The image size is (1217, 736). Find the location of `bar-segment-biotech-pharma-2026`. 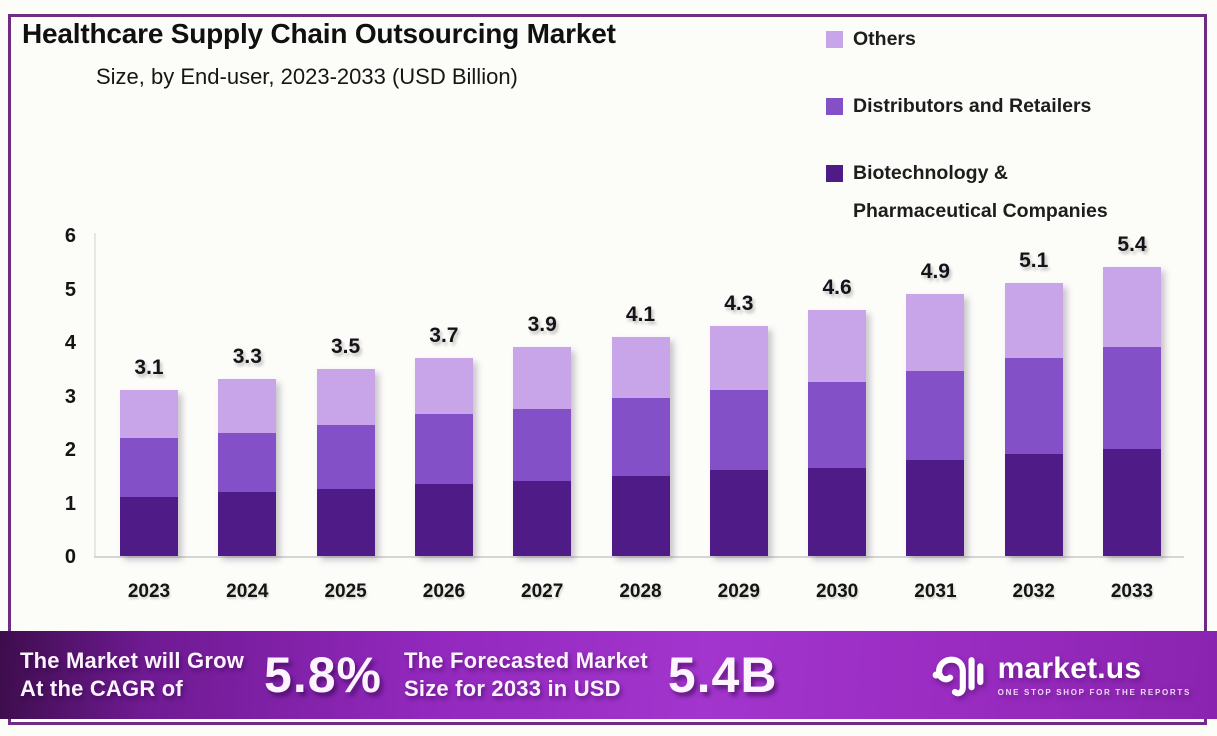

bar-segment-biotech-pharma-2026 is located at coordinates (443, 519).